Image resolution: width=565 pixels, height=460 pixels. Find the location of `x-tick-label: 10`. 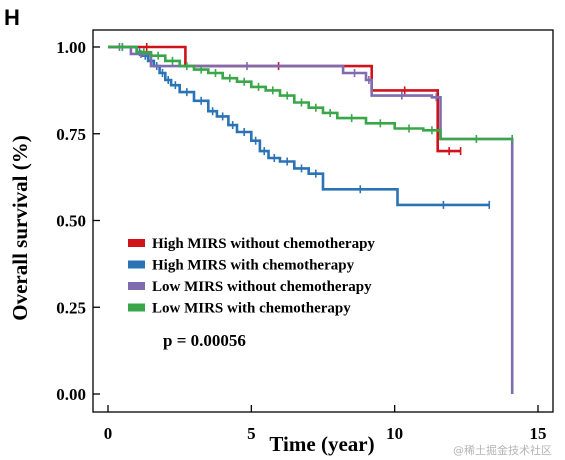

x-tick-label: 10 is located at coordinates (394, 433).